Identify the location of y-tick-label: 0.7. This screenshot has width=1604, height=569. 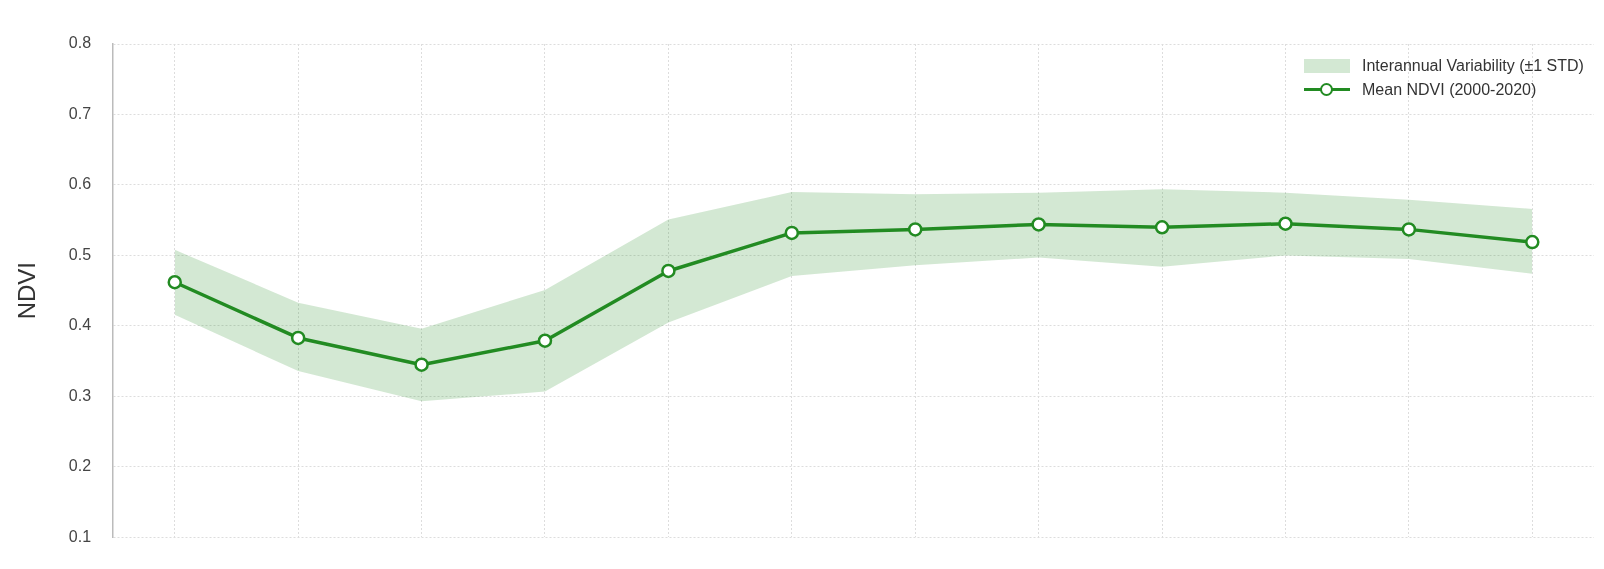
(80, 113).